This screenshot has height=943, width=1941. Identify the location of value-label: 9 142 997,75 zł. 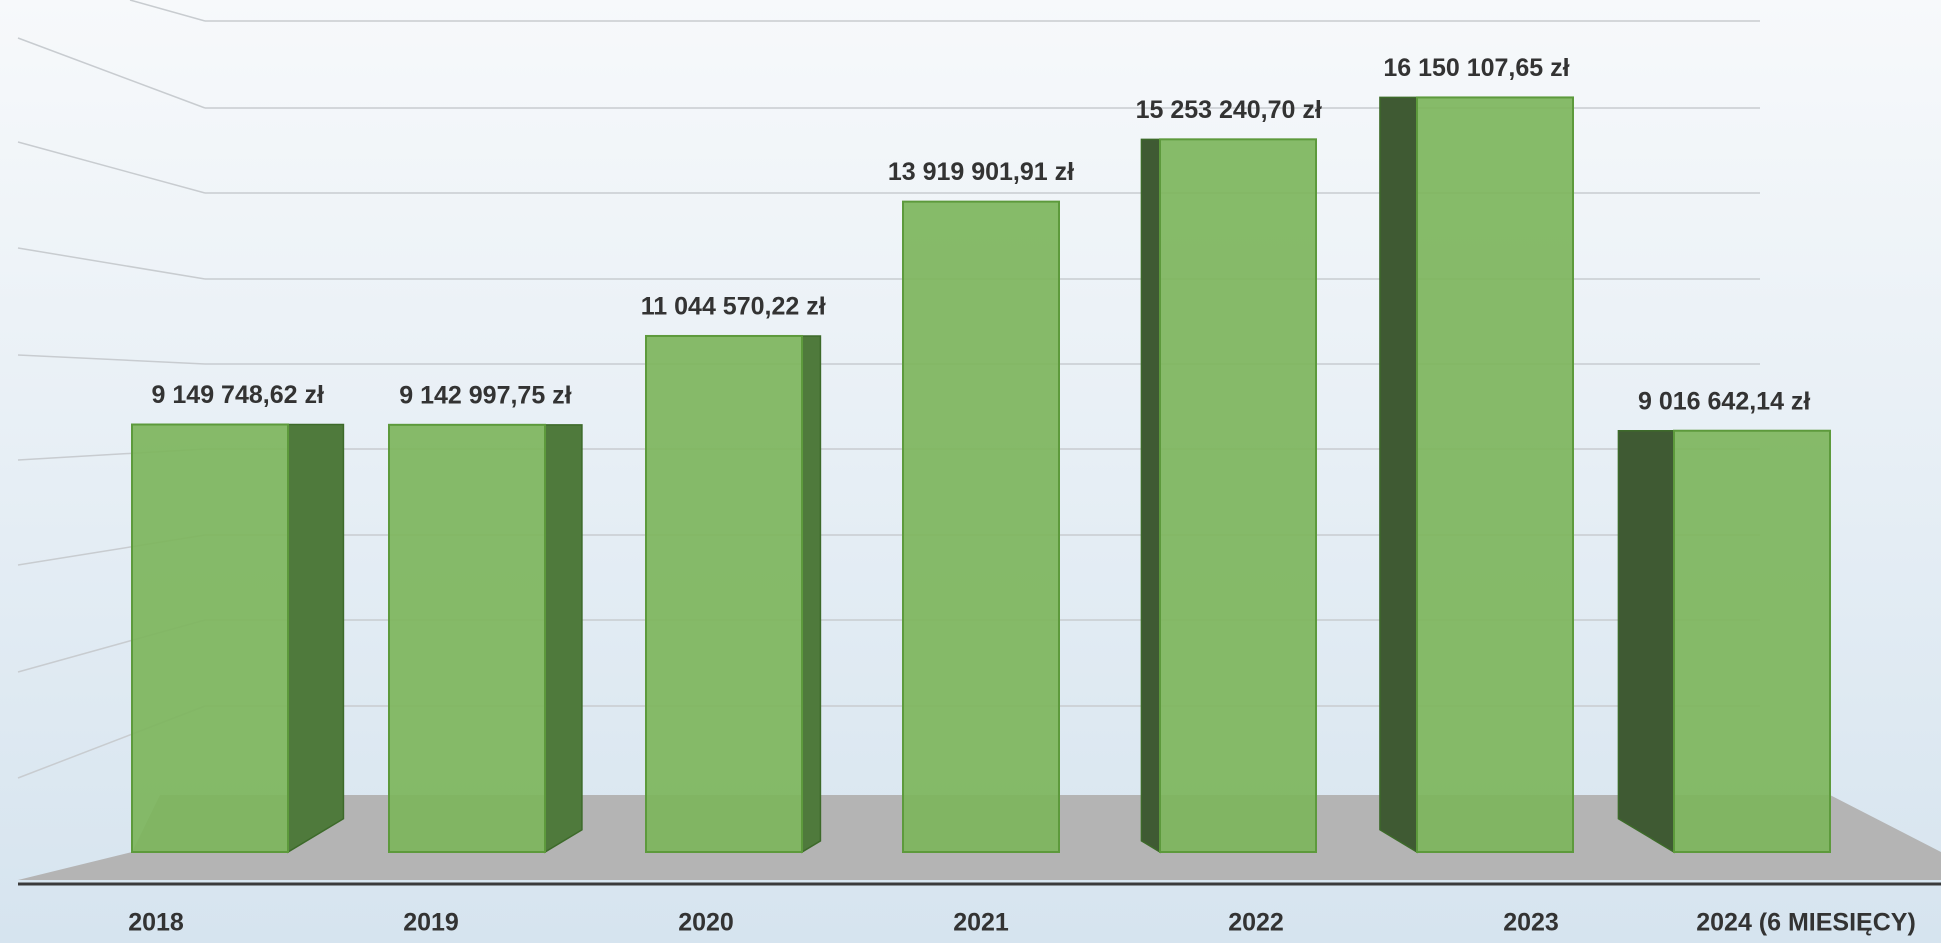
(485, 395).